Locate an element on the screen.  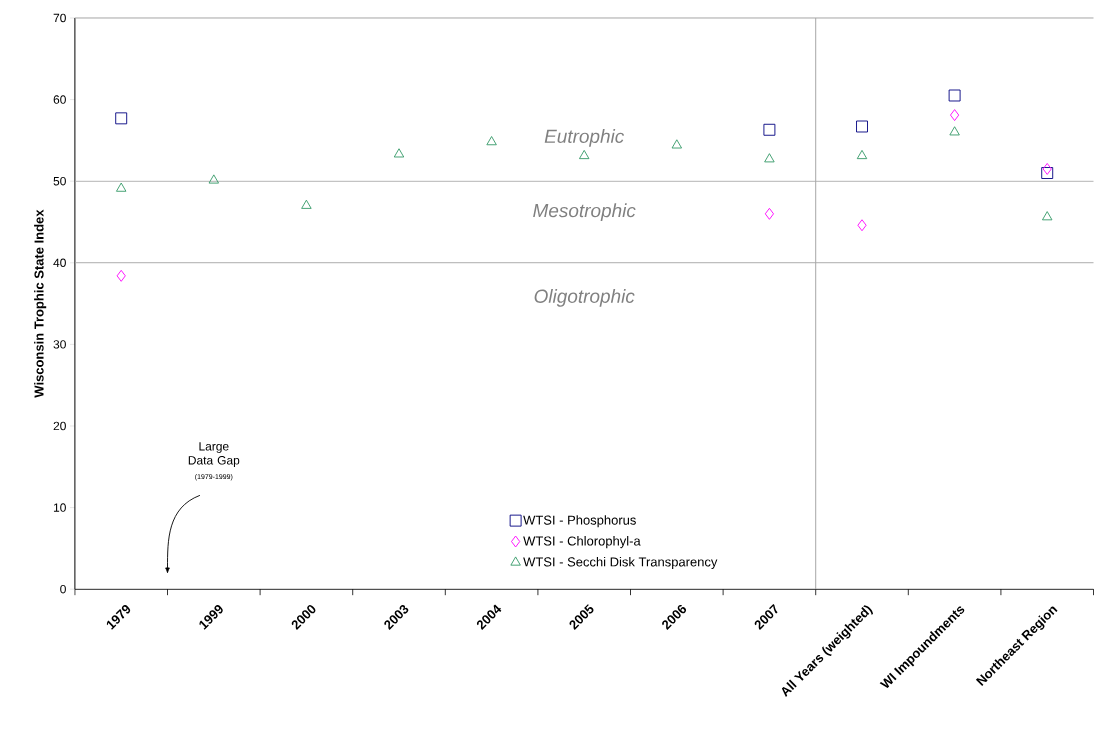
annotation: Oligotrophic is located at coordinates (584, 298).